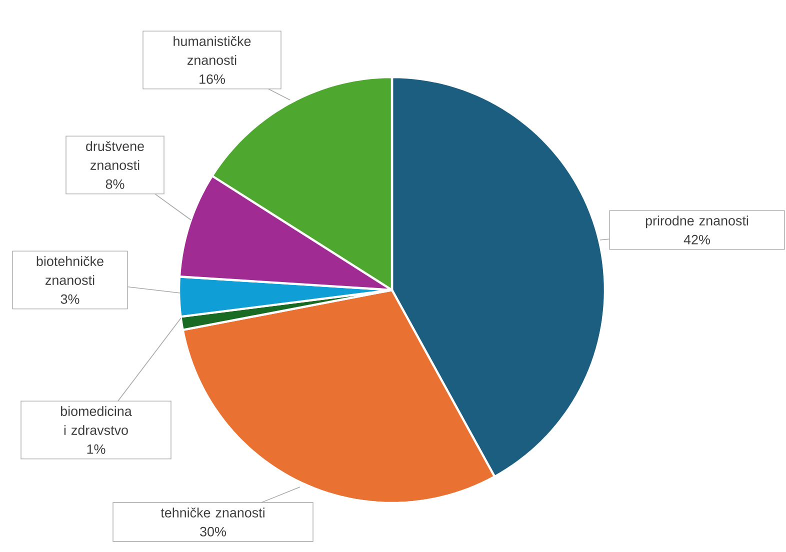 The height and width of the screenshot is (552, 786). What do you see at coordinates (96, 420) in the screenshot?
I see `slice-label: biomedicina i zdravstvo` at bounding box center [96, 420].